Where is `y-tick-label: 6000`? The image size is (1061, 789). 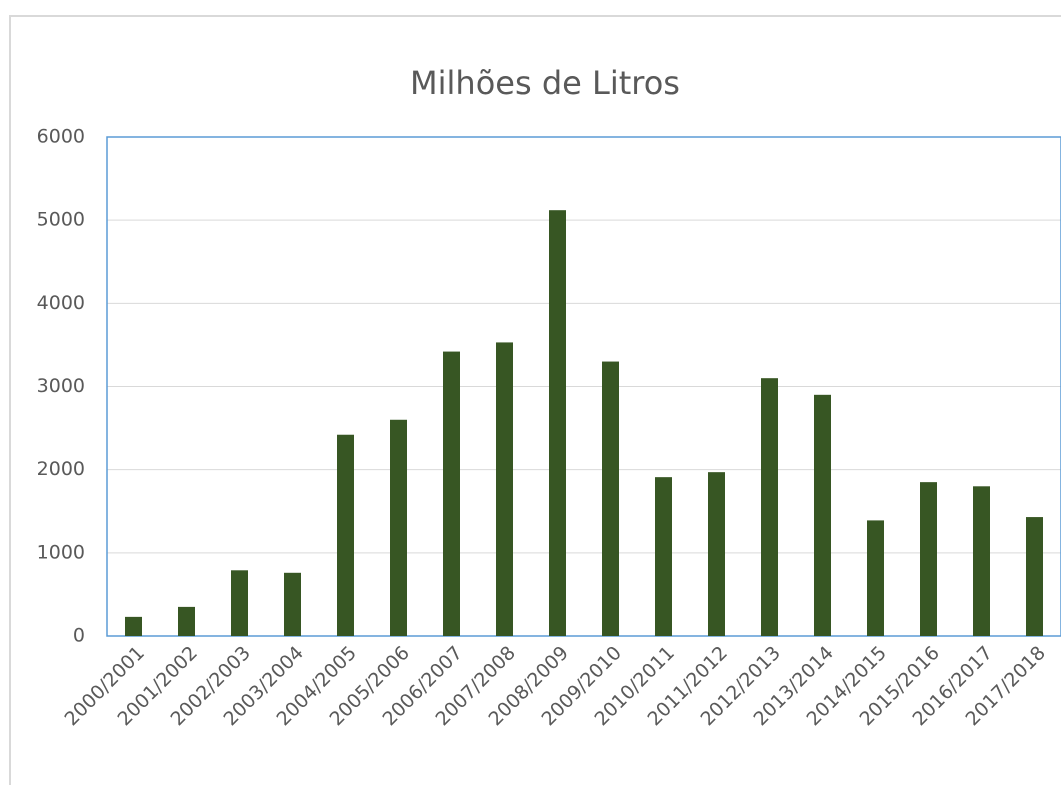
y-tick-label: 6000 is located at coordinates (61, 137).